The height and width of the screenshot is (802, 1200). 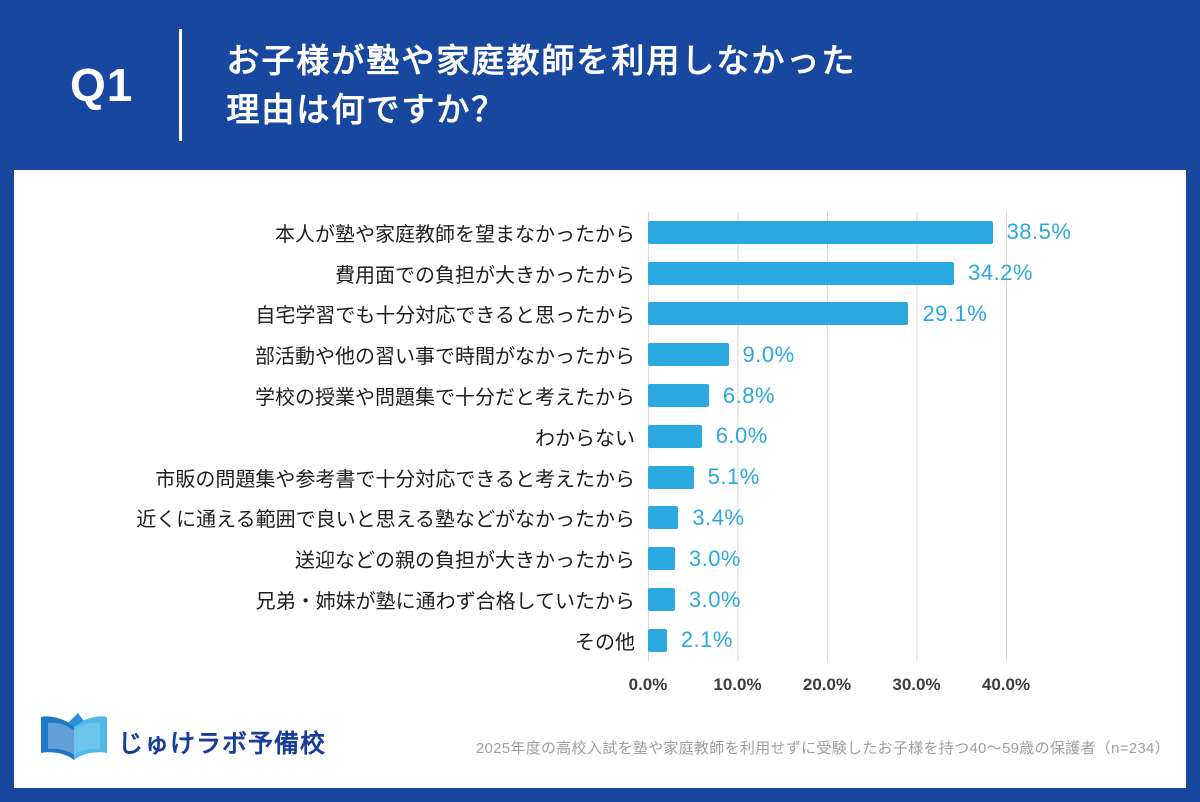 I want to click on category-label: 費用面での負担が大きかったから, so click(x=485, y=275).